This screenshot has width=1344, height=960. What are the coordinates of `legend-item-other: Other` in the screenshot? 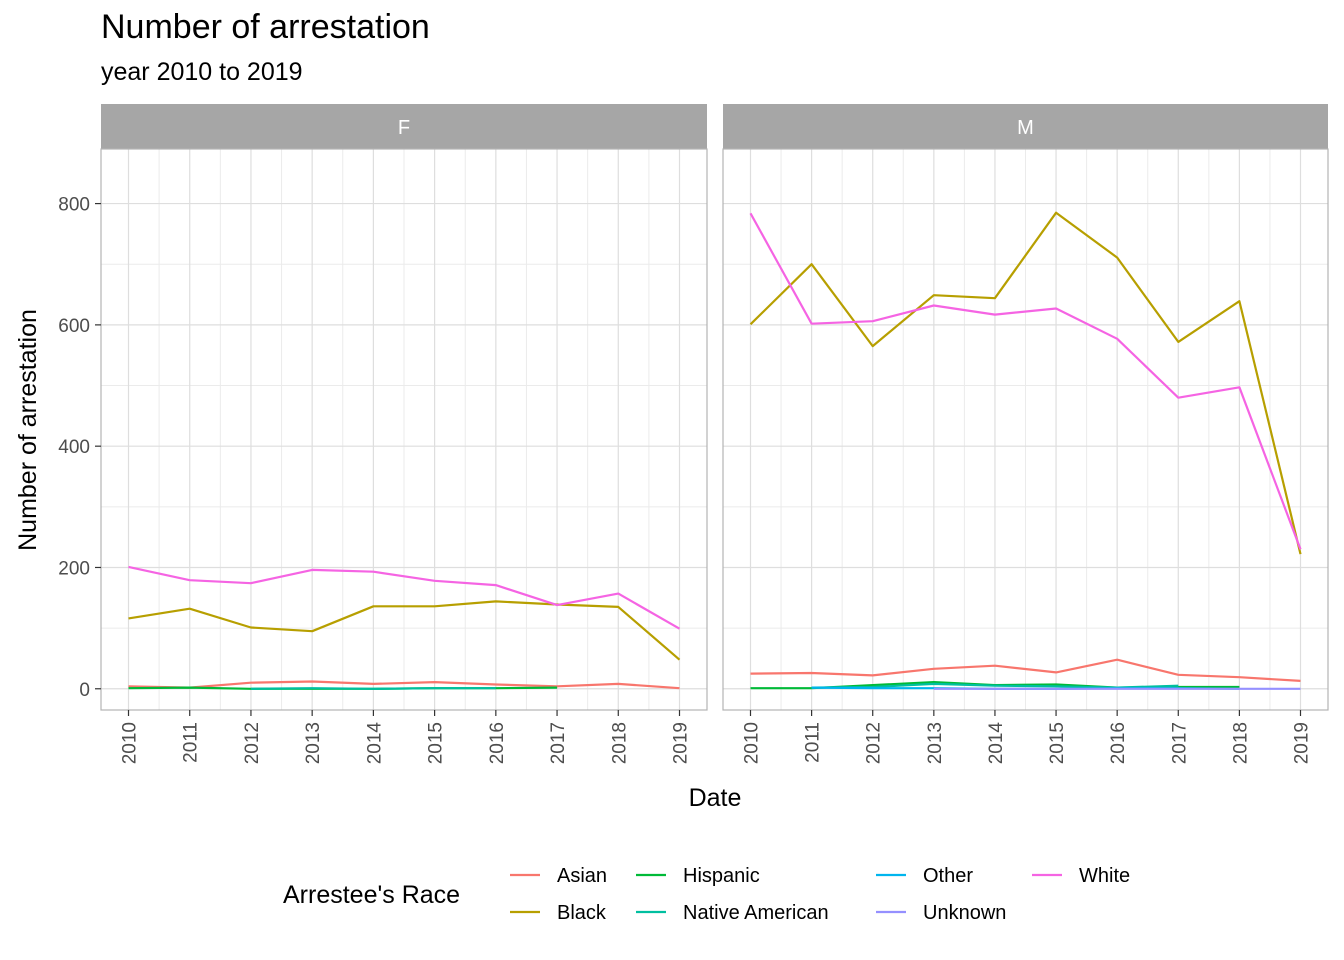 It's located at (924, 876).